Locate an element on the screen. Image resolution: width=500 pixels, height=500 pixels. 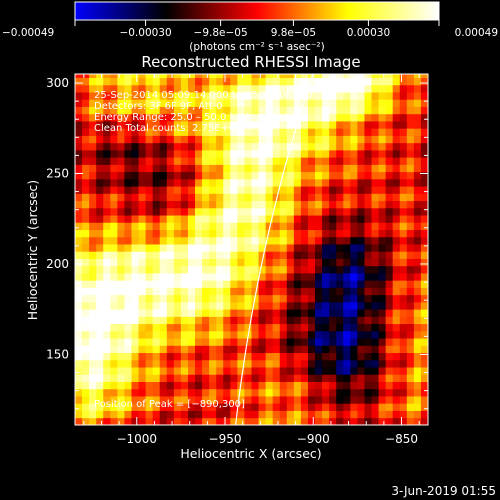
colorbar-tick-label: −0.00049 is located at coordinates (28, 33).